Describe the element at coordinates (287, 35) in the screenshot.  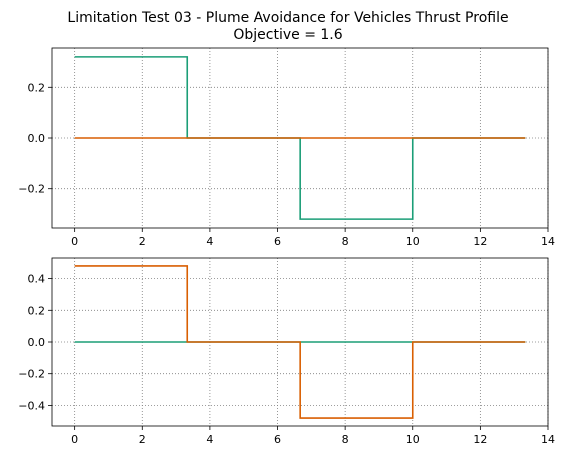
I see `figure-title-line-2: Objective = 1.6` at that location.